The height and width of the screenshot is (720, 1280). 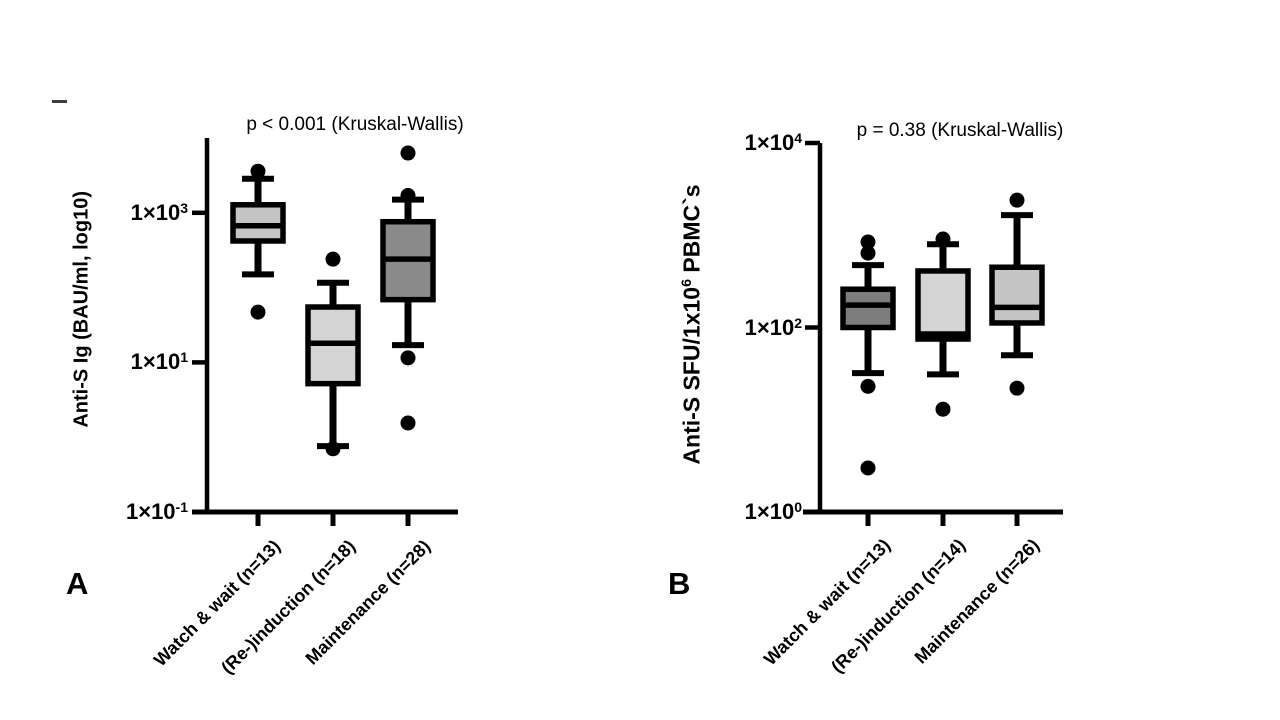 I want to click on y-tick-exponent: 2, so click(x=798, y=322).